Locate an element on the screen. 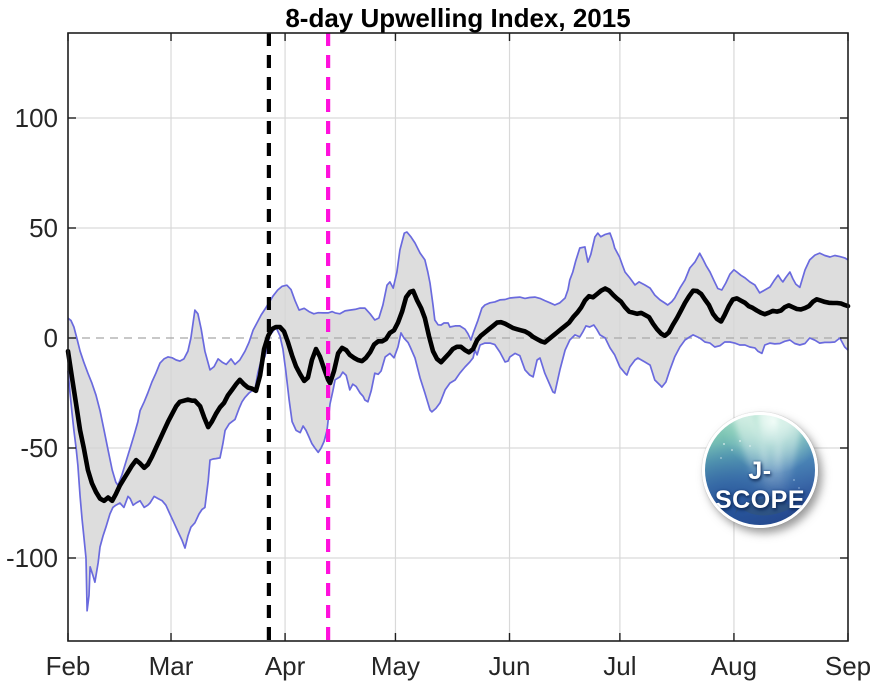 The width and height of the screenshot is (870, 686). ytick-label-100: 100 is located at coordinates (36, 118).